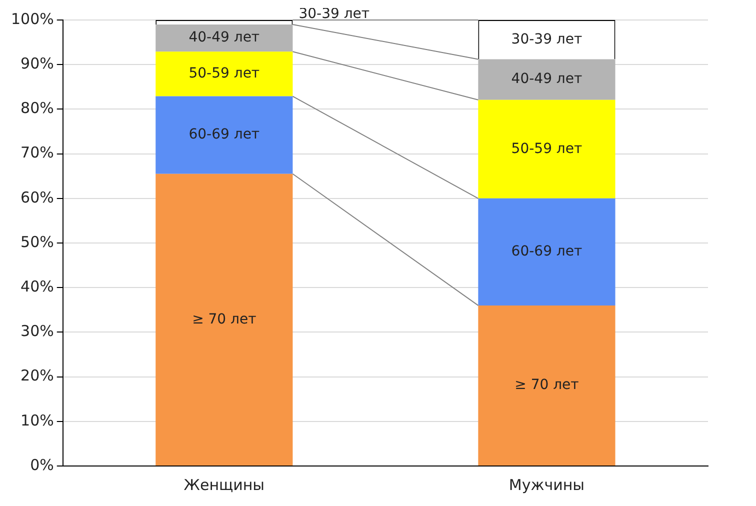 This screenshot has width=756, height=506. Describe the element at coordinates (32, 19) in the screenshot. I see `y-tick-label: 100%` at that location.